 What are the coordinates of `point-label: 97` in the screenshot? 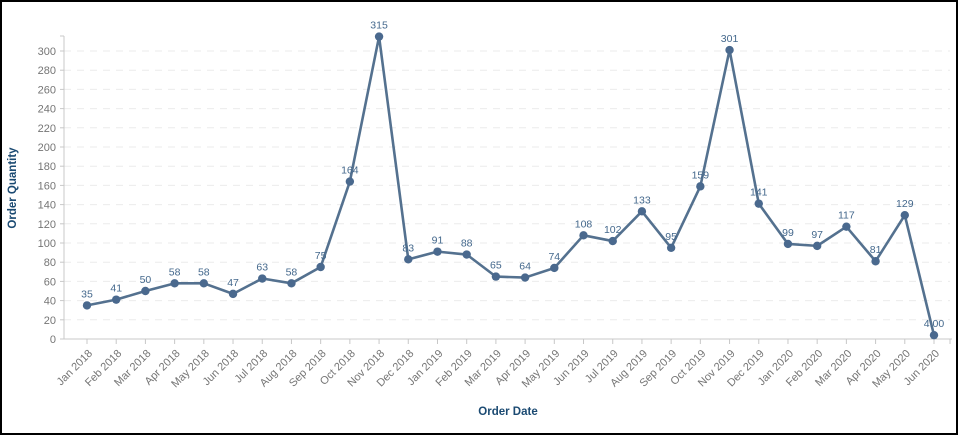 It's located at (817, 235).